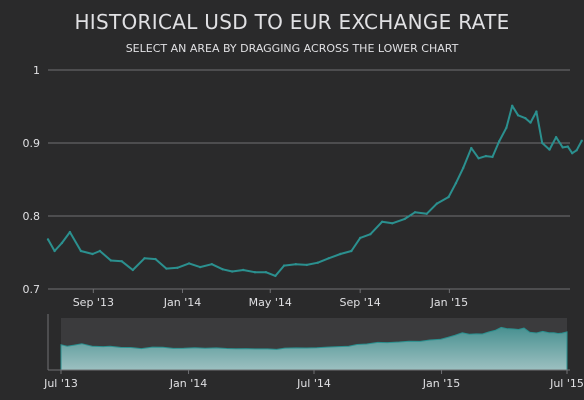  What do you see at coordinates (292, 22) in the screenshot?
I see `chart-title: HISTORICAL USD TO EUR EXCHANGE RATE` at bounding box center [292, 22].